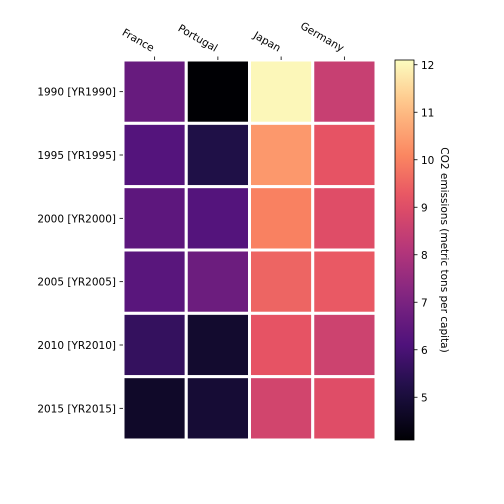 The height and width of the screenshot is (504, 504). Describe the element at coordinates (424, 351) in the screenshot. I see `colorbar-tick-label: 6` at that location.